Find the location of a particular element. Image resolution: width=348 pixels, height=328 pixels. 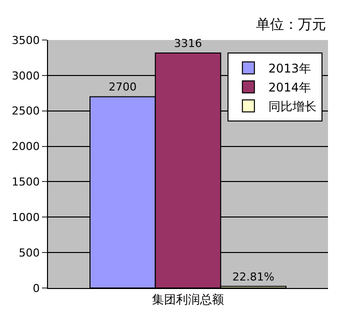

x-tick-label: 集团利润总额 is located at coordinates (188, 299).